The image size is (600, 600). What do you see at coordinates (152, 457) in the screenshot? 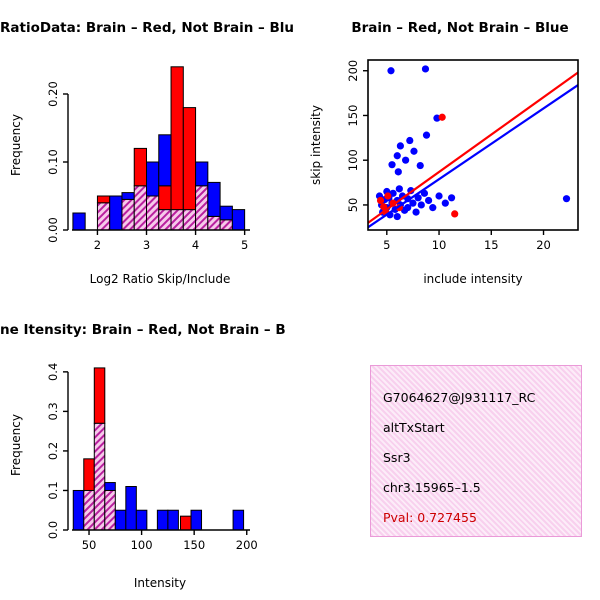
I see `hist-intensity-plot: 50 100 150 200 0.0 0.1 0.2 0.3 0.4` at bounding box center [152, 457].